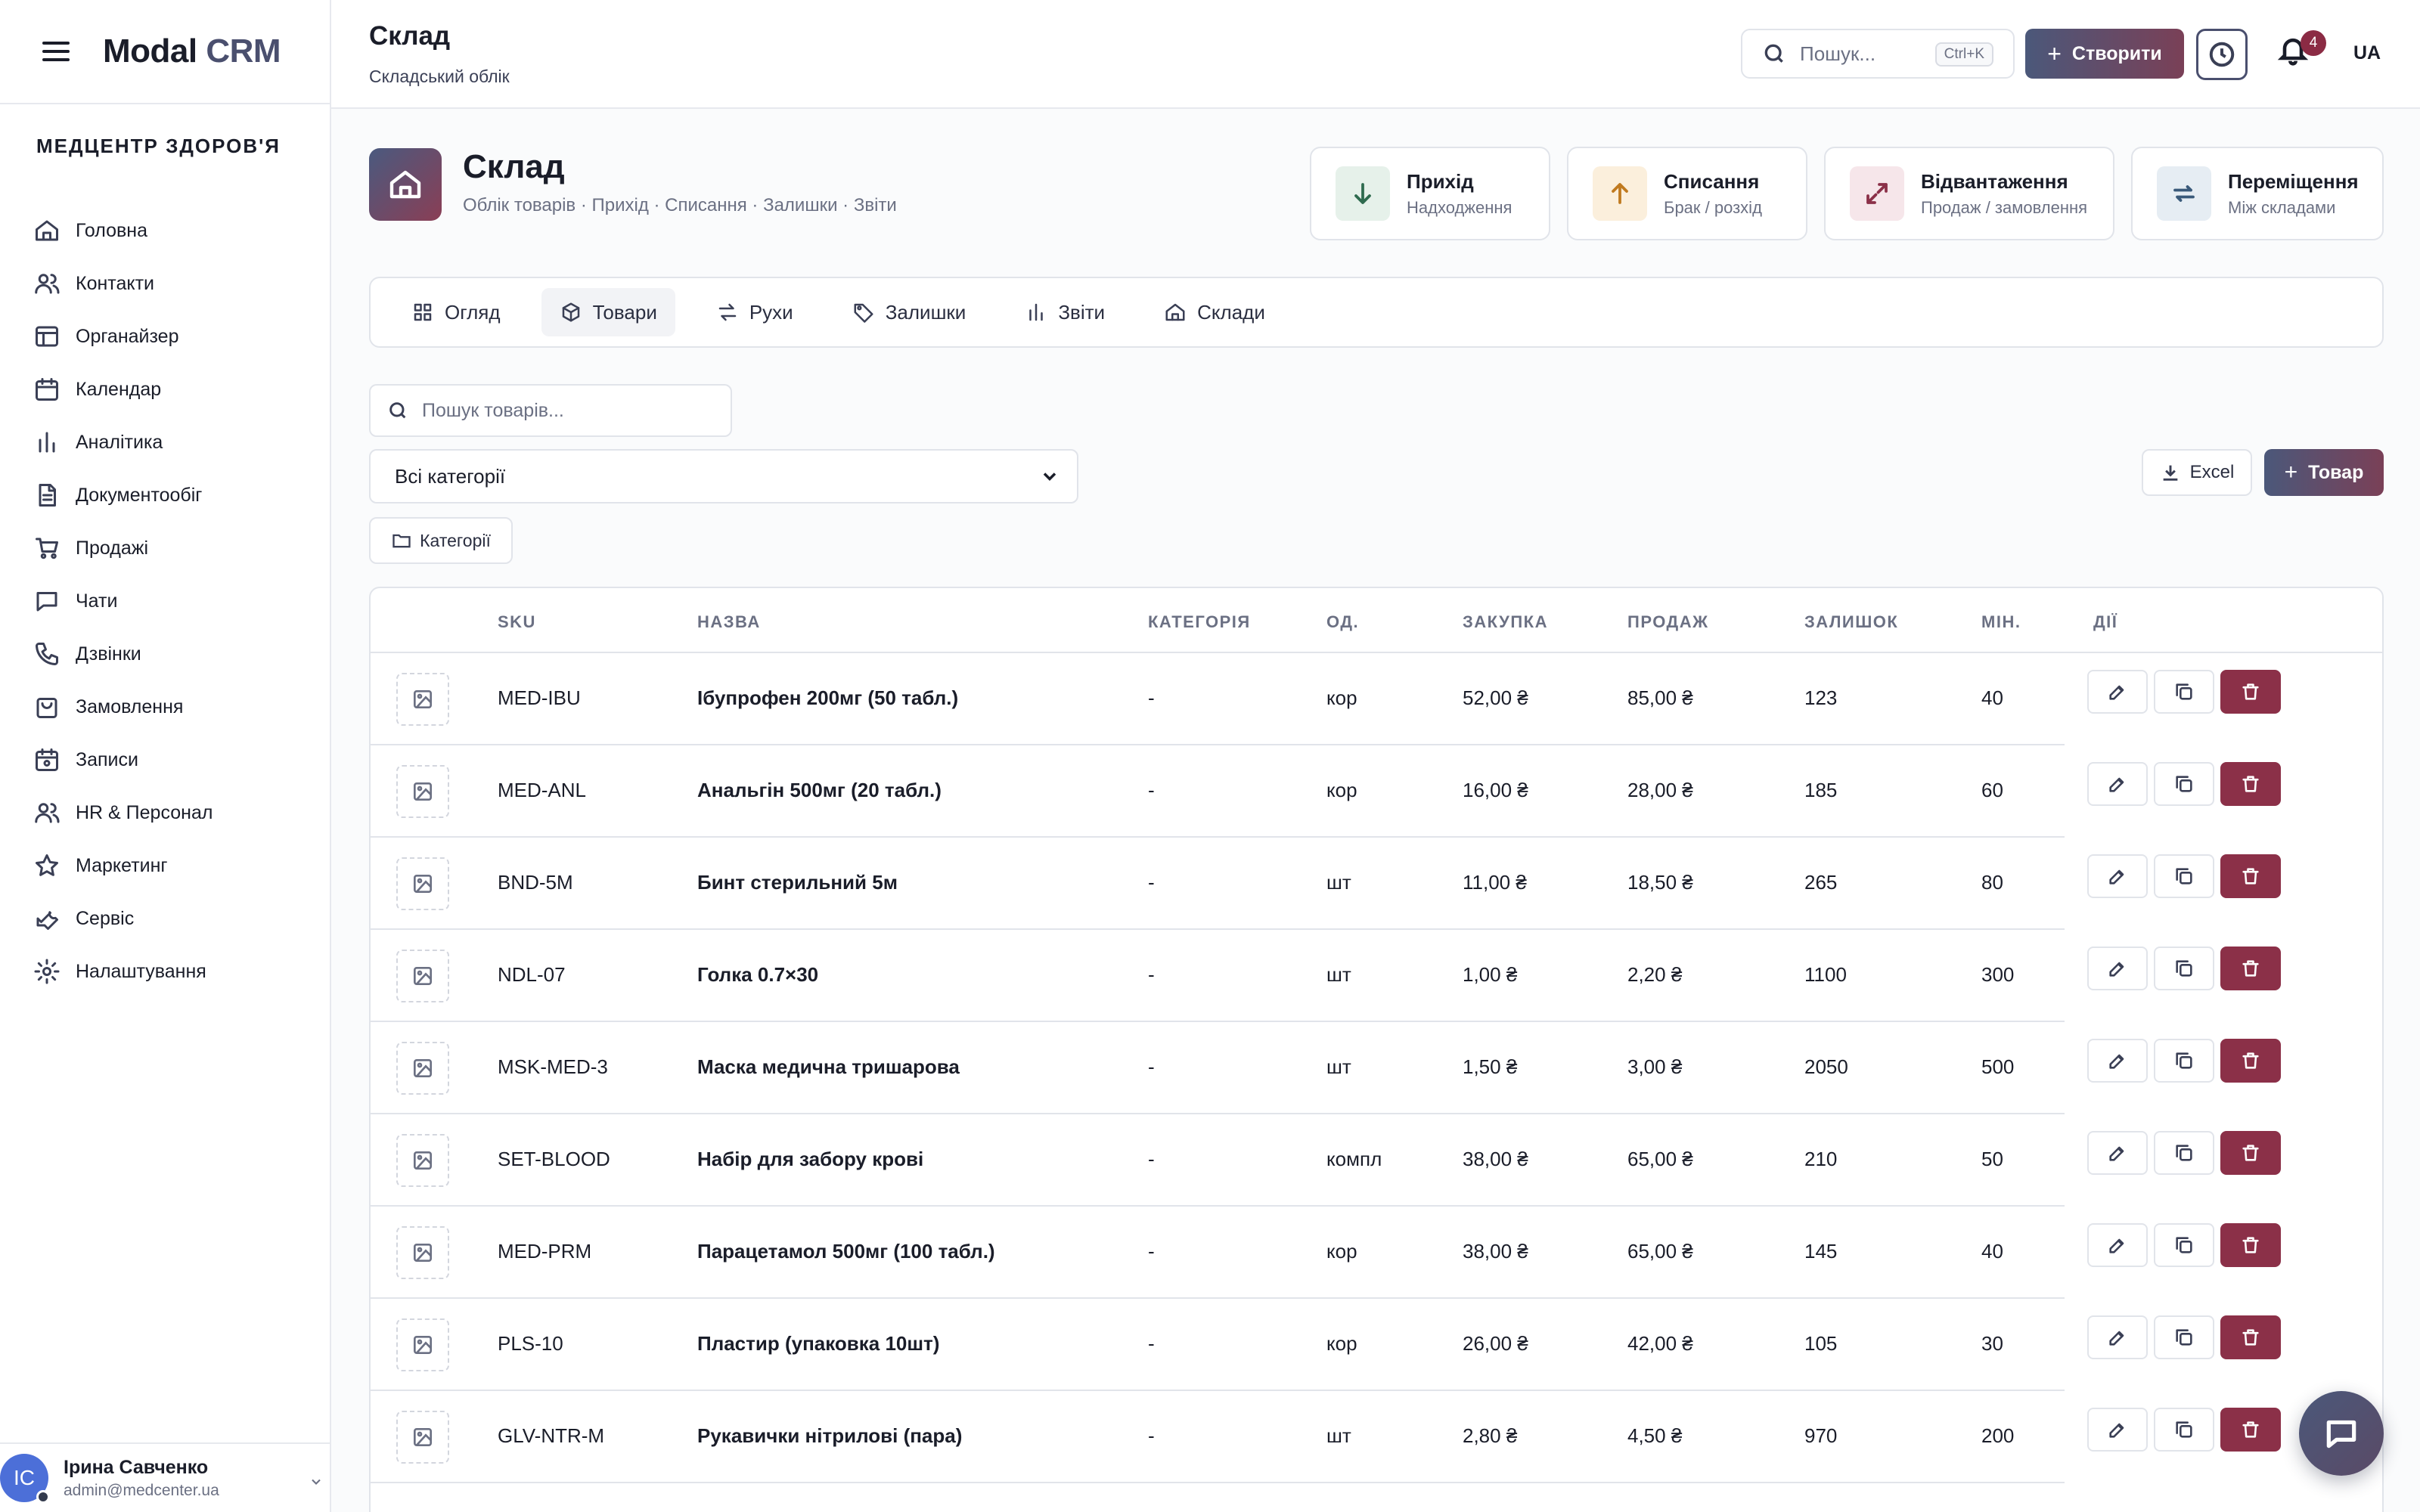  What do you see at coordinates (1878, 54) in the screenshot?
I see `global-search: Пошук... Ctrl+K` at bounding box center [1878, 54].